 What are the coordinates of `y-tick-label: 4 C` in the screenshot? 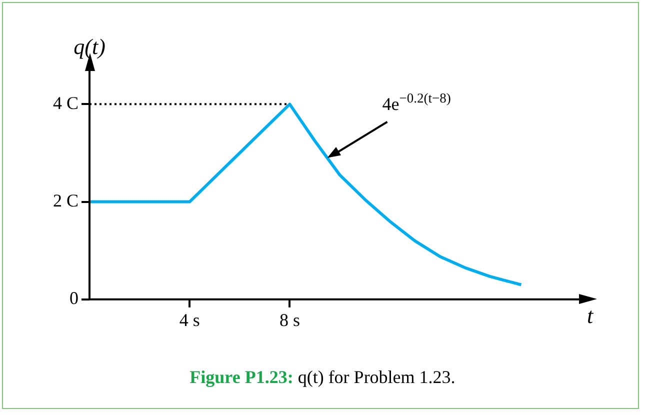 It's located at (65, 102).